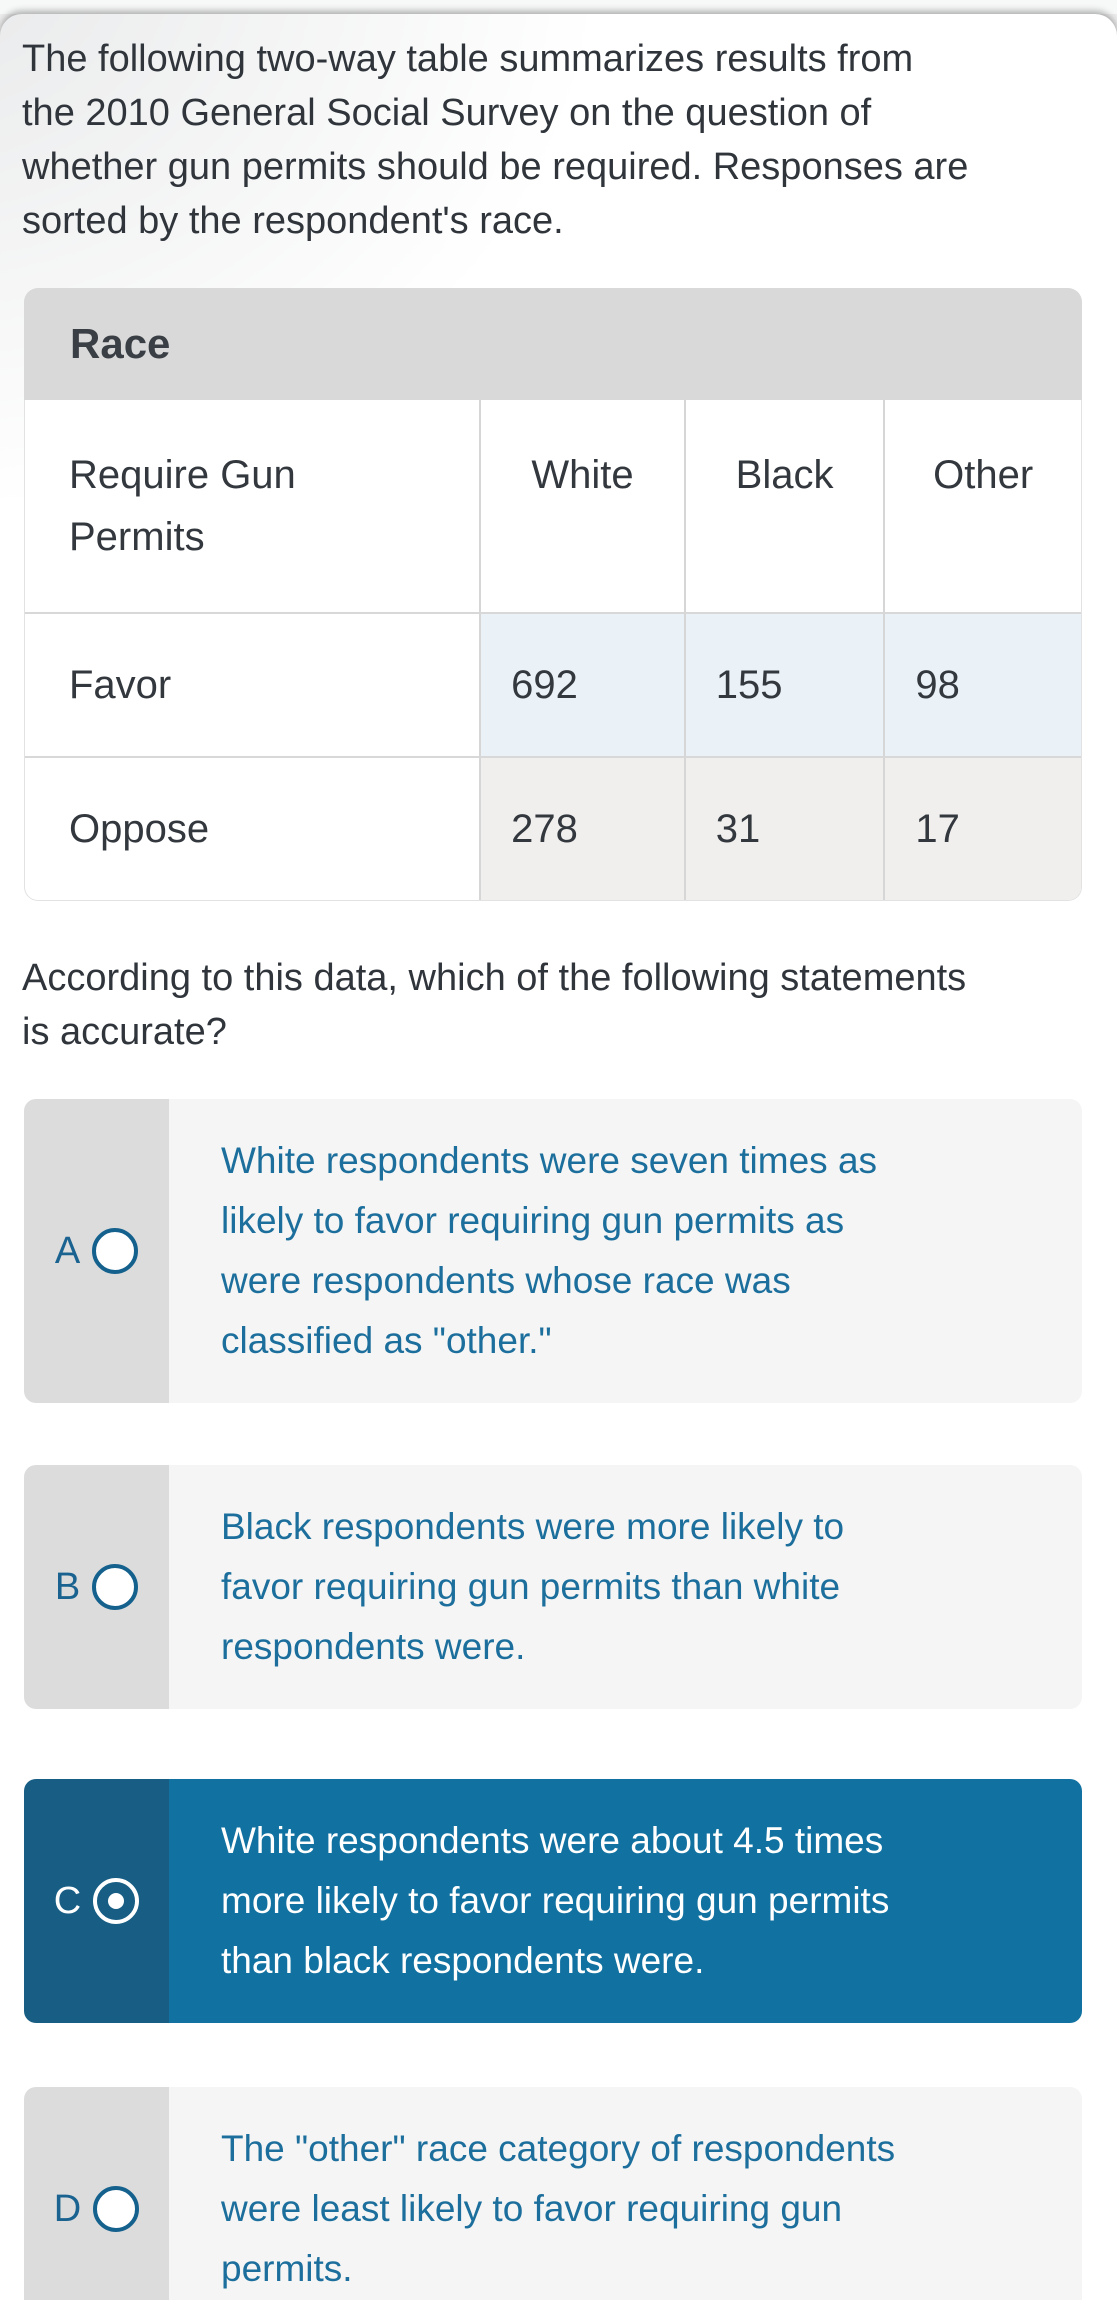  I want to click on row-label-oppose: Oppose, so click(252, 828).